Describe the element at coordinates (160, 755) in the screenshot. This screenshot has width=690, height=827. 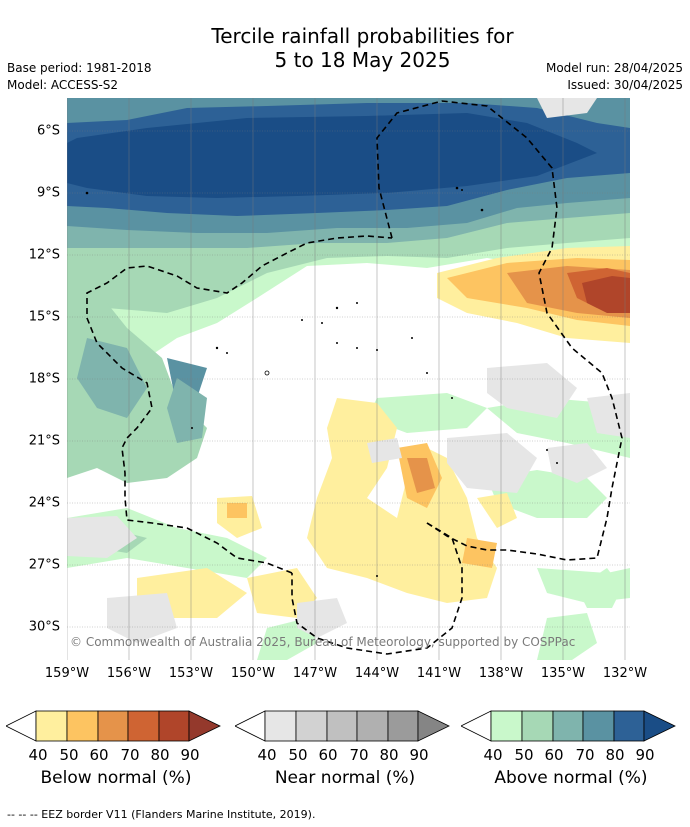
I see `tick-below-80: 80` at that location.